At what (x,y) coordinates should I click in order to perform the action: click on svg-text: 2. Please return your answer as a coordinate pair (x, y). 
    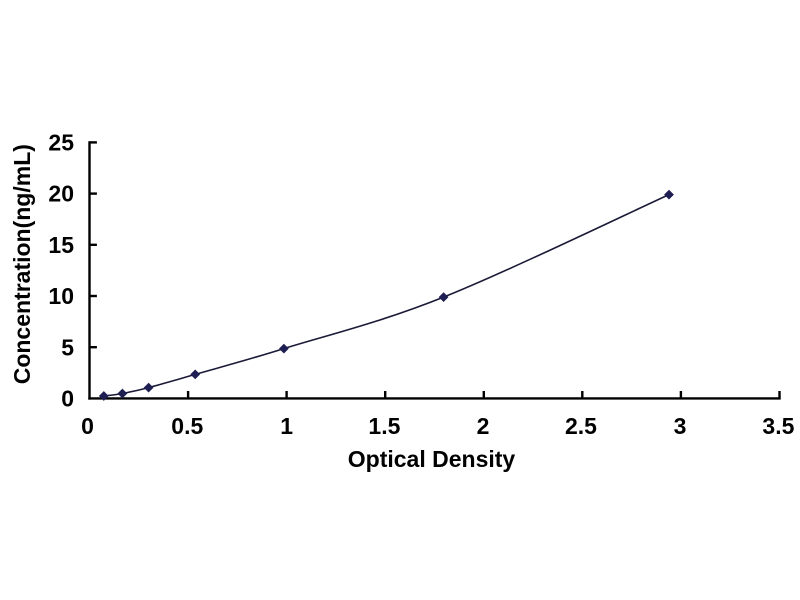
    Looking at the image, I should click on (483, 426).